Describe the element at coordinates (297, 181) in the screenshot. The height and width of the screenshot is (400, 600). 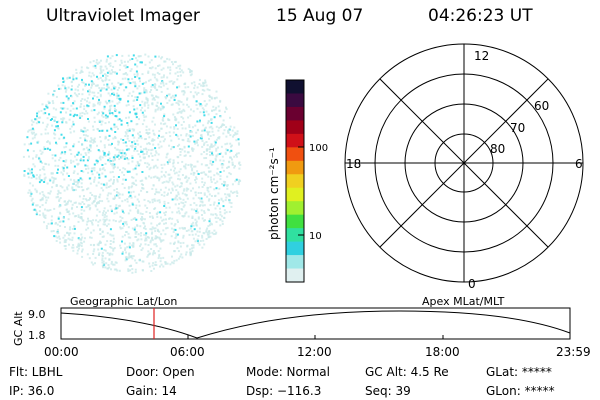
I see `colorbar: 100 10 photon cm⁻²s⁻¹` at that location.